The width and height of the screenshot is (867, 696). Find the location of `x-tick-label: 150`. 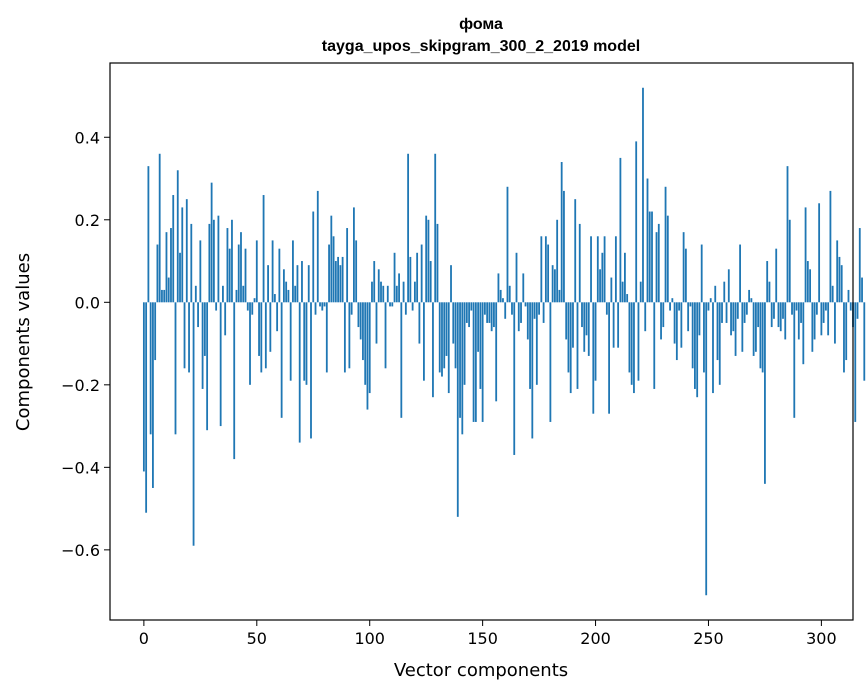

x-tick-label: 150 is located at coordinates (482, 638).